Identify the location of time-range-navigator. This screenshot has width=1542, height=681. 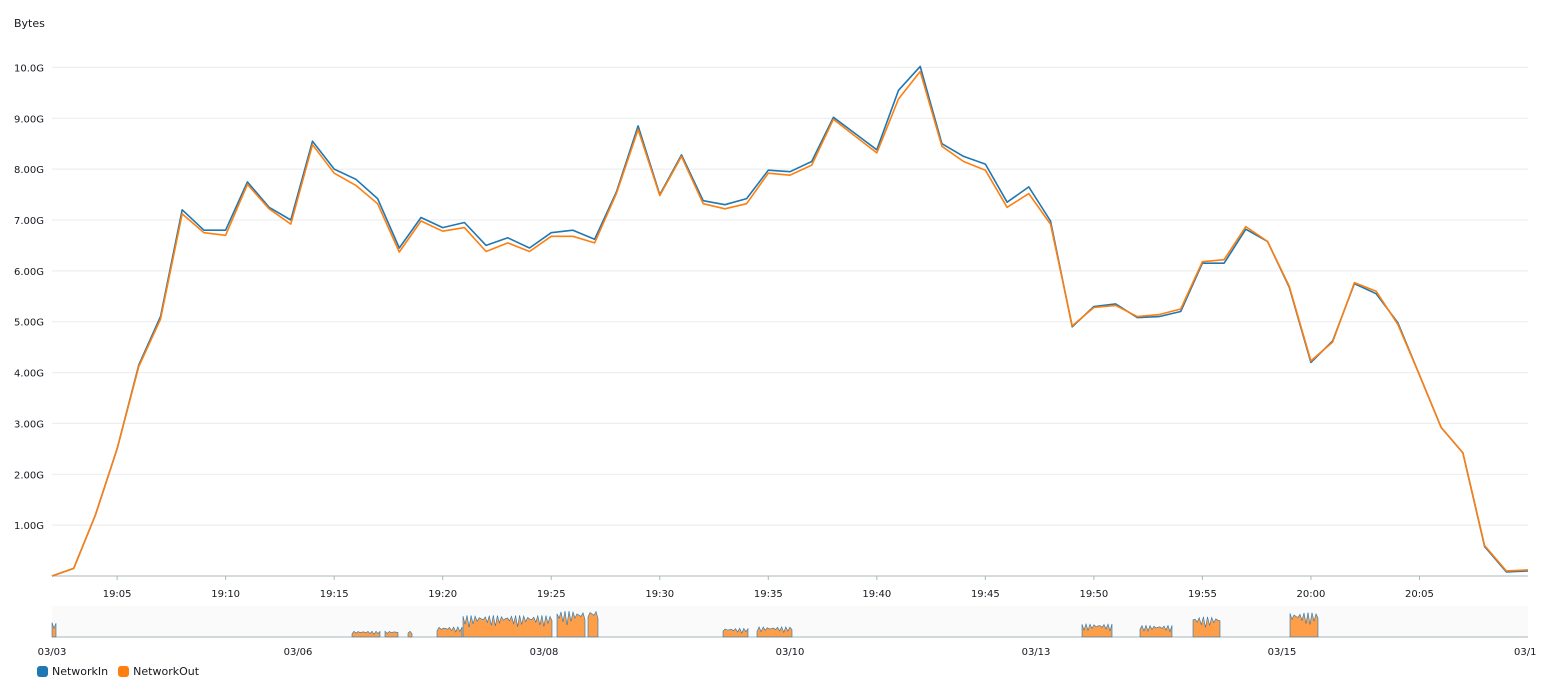
(789, 622).